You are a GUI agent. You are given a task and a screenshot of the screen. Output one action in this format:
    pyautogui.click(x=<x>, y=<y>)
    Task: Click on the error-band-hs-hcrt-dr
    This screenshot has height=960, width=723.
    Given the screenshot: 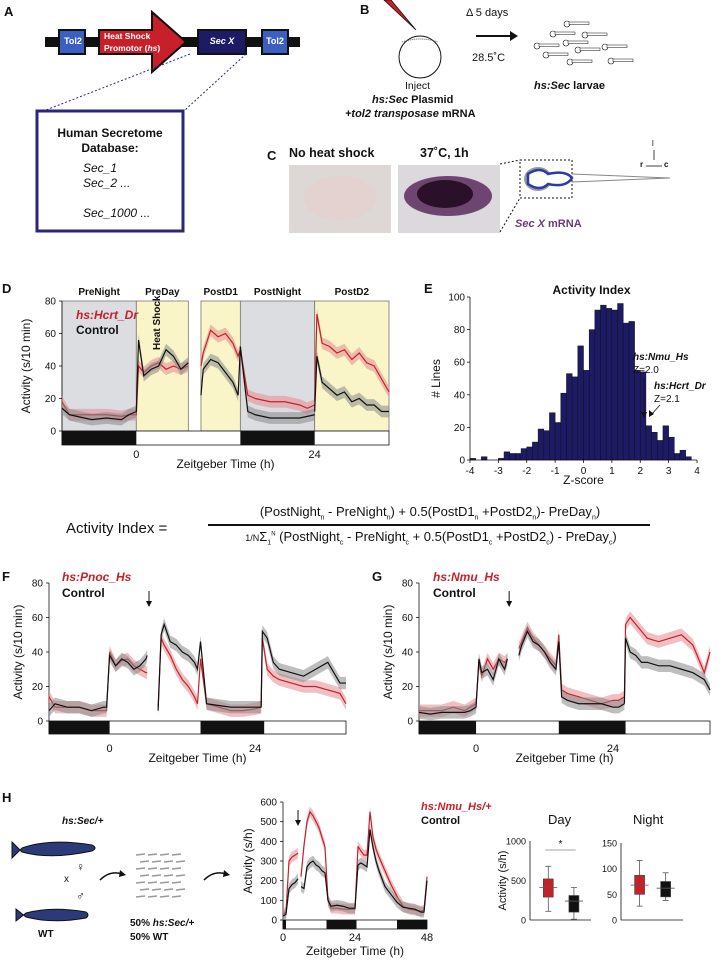 What is the action you would take?
    pyautogui.click(x=125, y=389)
    